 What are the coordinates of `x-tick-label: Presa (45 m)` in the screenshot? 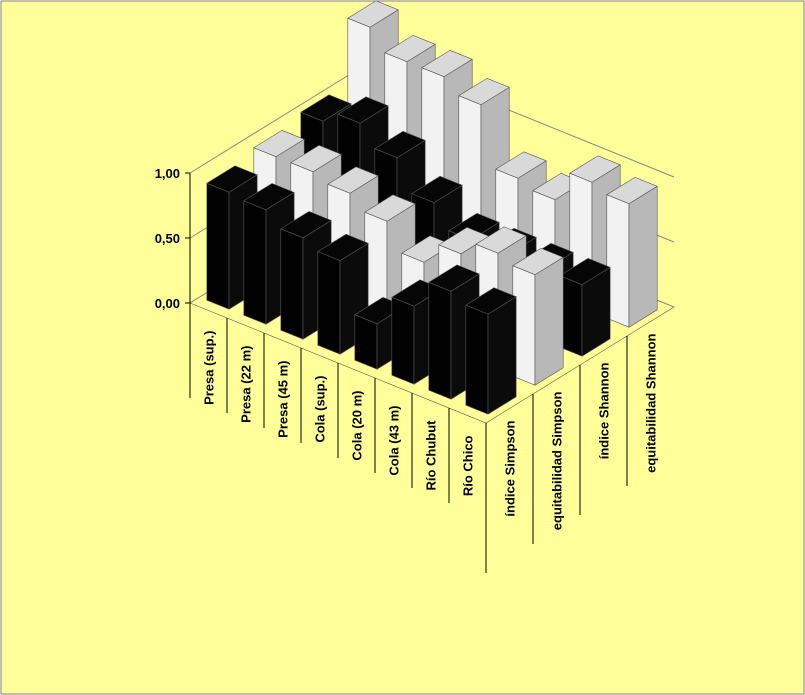 It's located at (283, 399).